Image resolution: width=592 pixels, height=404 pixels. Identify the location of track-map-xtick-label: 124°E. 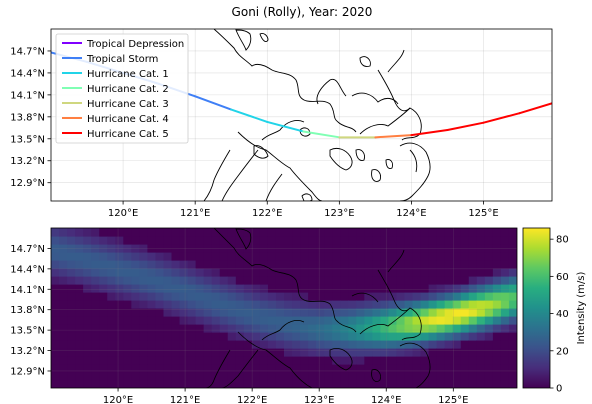
(411, 213).